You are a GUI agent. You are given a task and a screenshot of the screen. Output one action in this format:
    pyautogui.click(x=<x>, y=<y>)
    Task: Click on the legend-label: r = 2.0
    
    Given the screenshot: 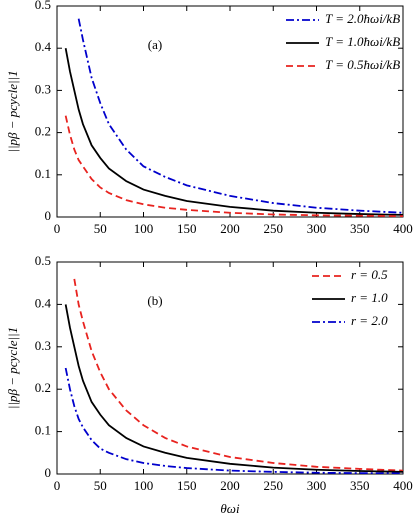 What is the action you would take?
    pyautogui.click(x=369, y=320)
    